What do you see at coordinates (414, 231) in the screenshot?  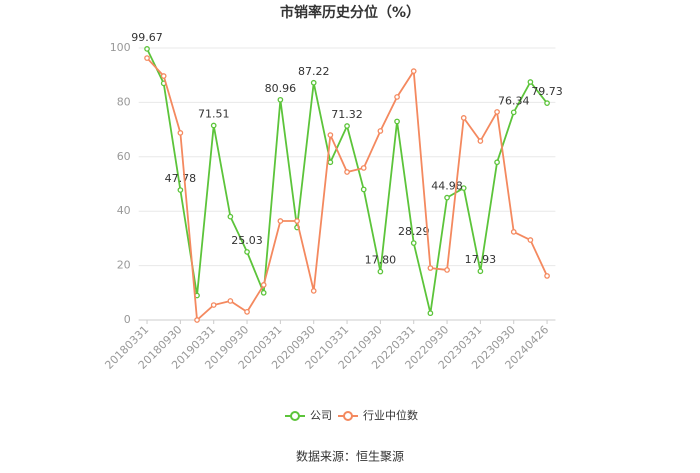 I see `data-label: 28.29` at bounding box center [414, 231].